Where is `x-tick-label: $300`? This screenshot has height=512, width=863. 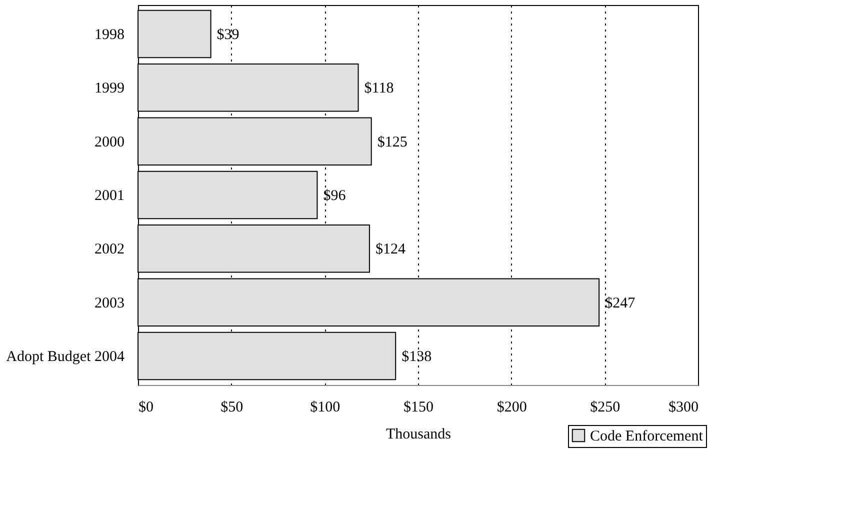 x-tick-label: $300 is located at coordinates (683, 408).